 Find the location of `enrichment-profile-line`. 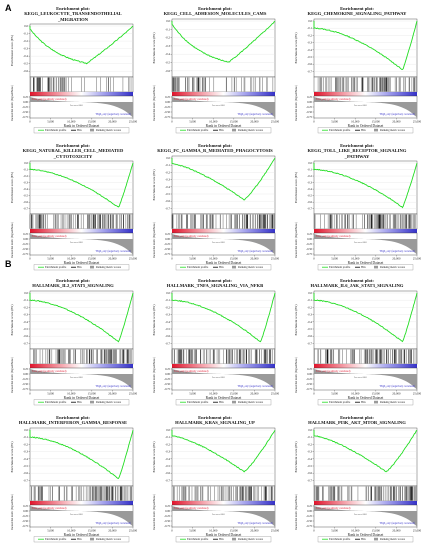

enrichment-profile-line is located at coordinates (365, 317).